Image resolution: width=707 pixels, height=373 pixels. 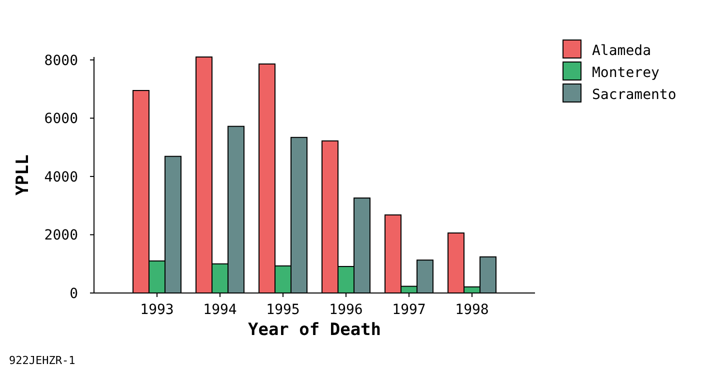 I want to click on y-axis-title: YPLL, so click(x=23, y=175).